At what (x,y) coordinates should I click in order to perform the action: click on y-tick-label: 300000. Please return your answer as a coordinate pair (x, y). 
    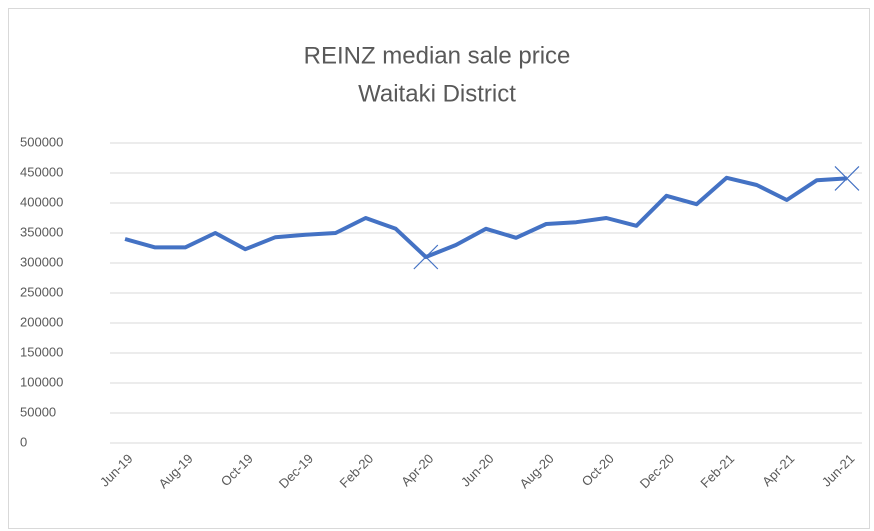
    Looking at the image, I should click on (41, 261).